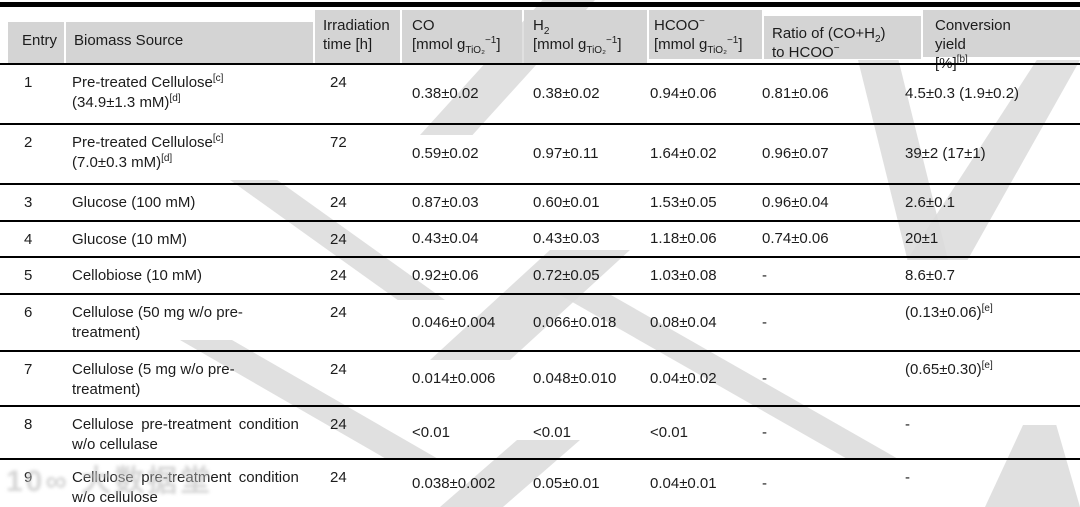 This screenshot has width=1080, height=507. Describe the element at coordinates (189, 42) in the screenshot. I see `column-header-biomass: Biomass Source` at that location.